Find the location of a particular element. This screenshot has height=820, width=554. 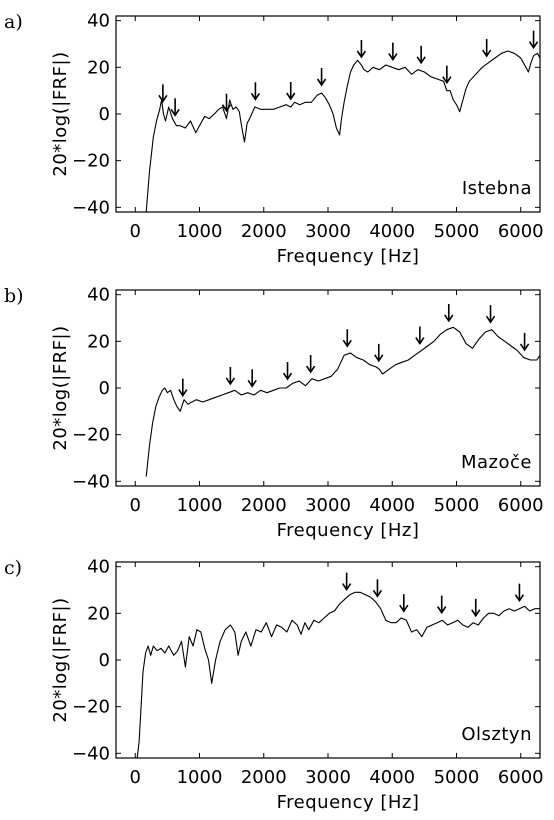

site-label: Istebna is located at coordinates (497, 188).